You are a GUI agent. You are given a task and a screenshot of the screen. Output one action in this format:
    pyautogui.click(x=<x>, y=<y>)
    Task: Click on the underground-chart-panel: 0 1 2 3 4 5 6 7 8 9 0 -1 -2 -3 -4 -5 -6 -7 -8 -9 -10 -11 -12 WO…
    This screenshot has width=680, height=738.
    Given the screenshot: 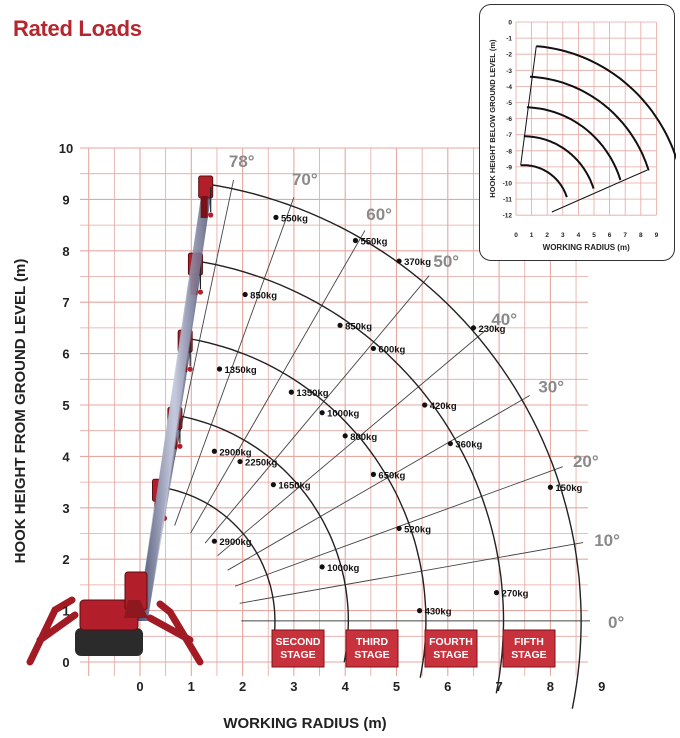 What is the action you would take?
    pyautogui.click(x=577, y=132)
    